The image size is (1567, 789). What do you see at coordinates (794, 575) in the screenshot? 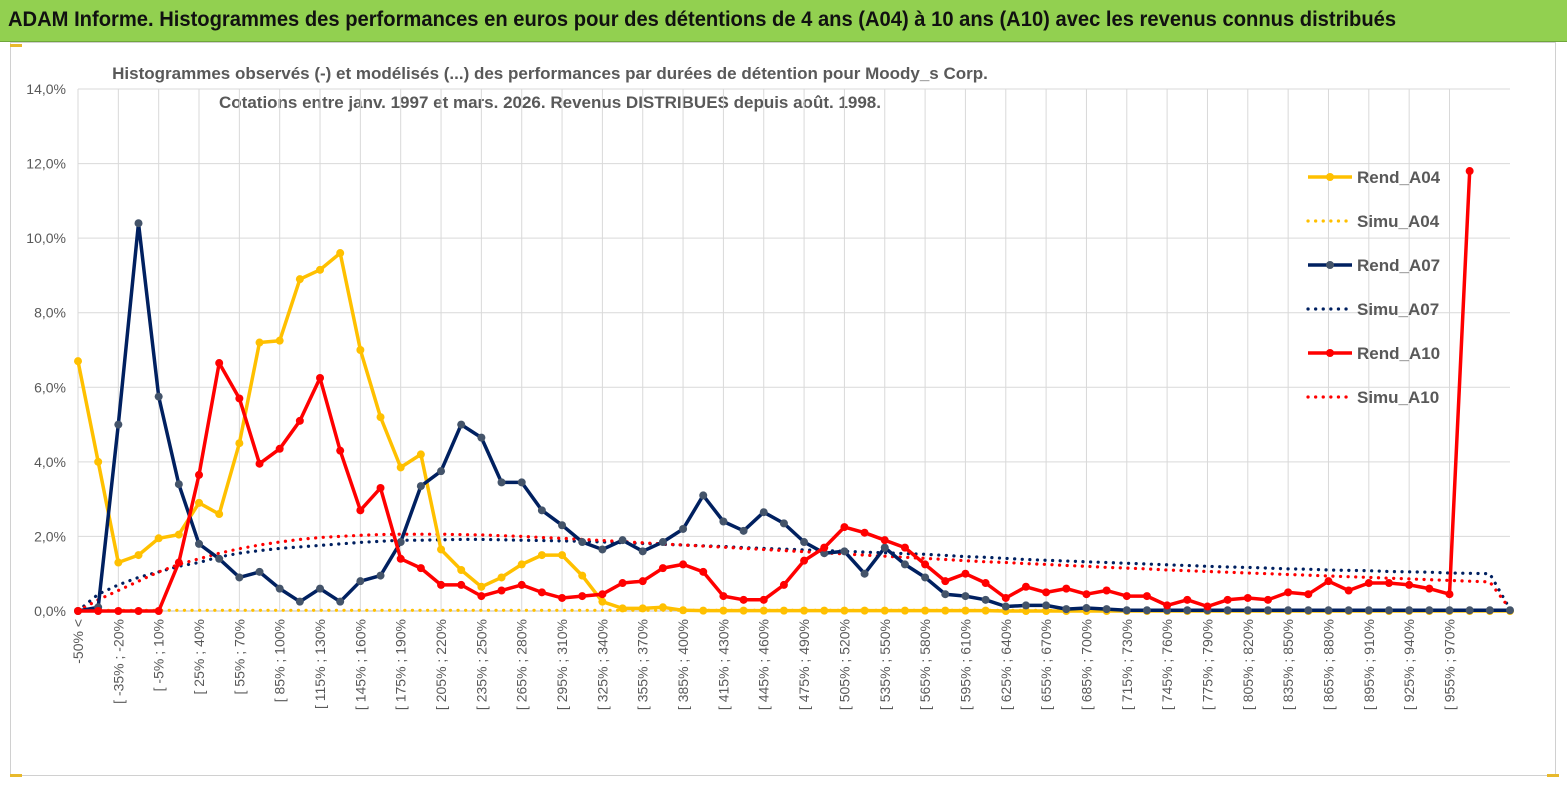
I see `series-line-Simu_A07` at bounding box center [794, 575].